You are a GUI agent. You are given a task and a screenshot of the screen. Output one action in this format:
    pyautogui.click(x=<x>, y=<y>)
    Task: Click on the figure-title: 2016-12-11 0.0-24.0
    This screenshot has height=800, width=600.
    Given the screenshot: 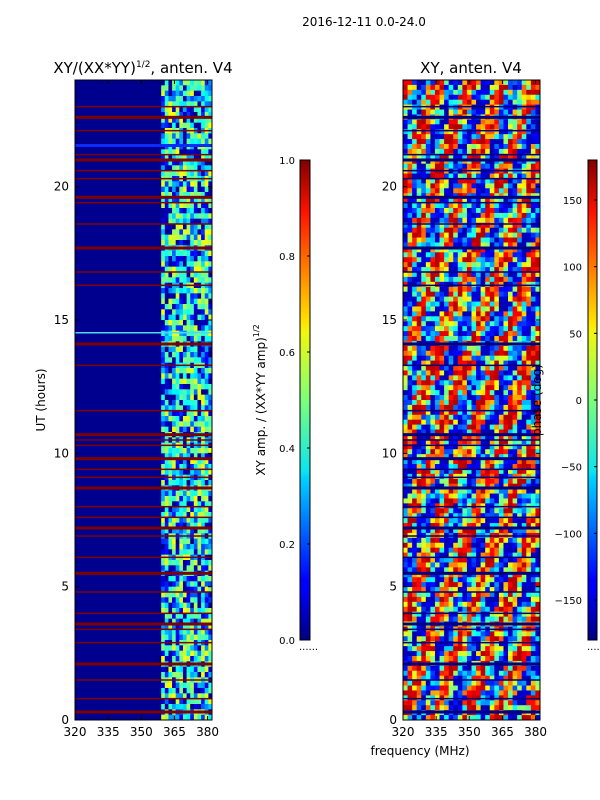 What is the action you would take?
    pyautogui.click(x=364, y=22)
    